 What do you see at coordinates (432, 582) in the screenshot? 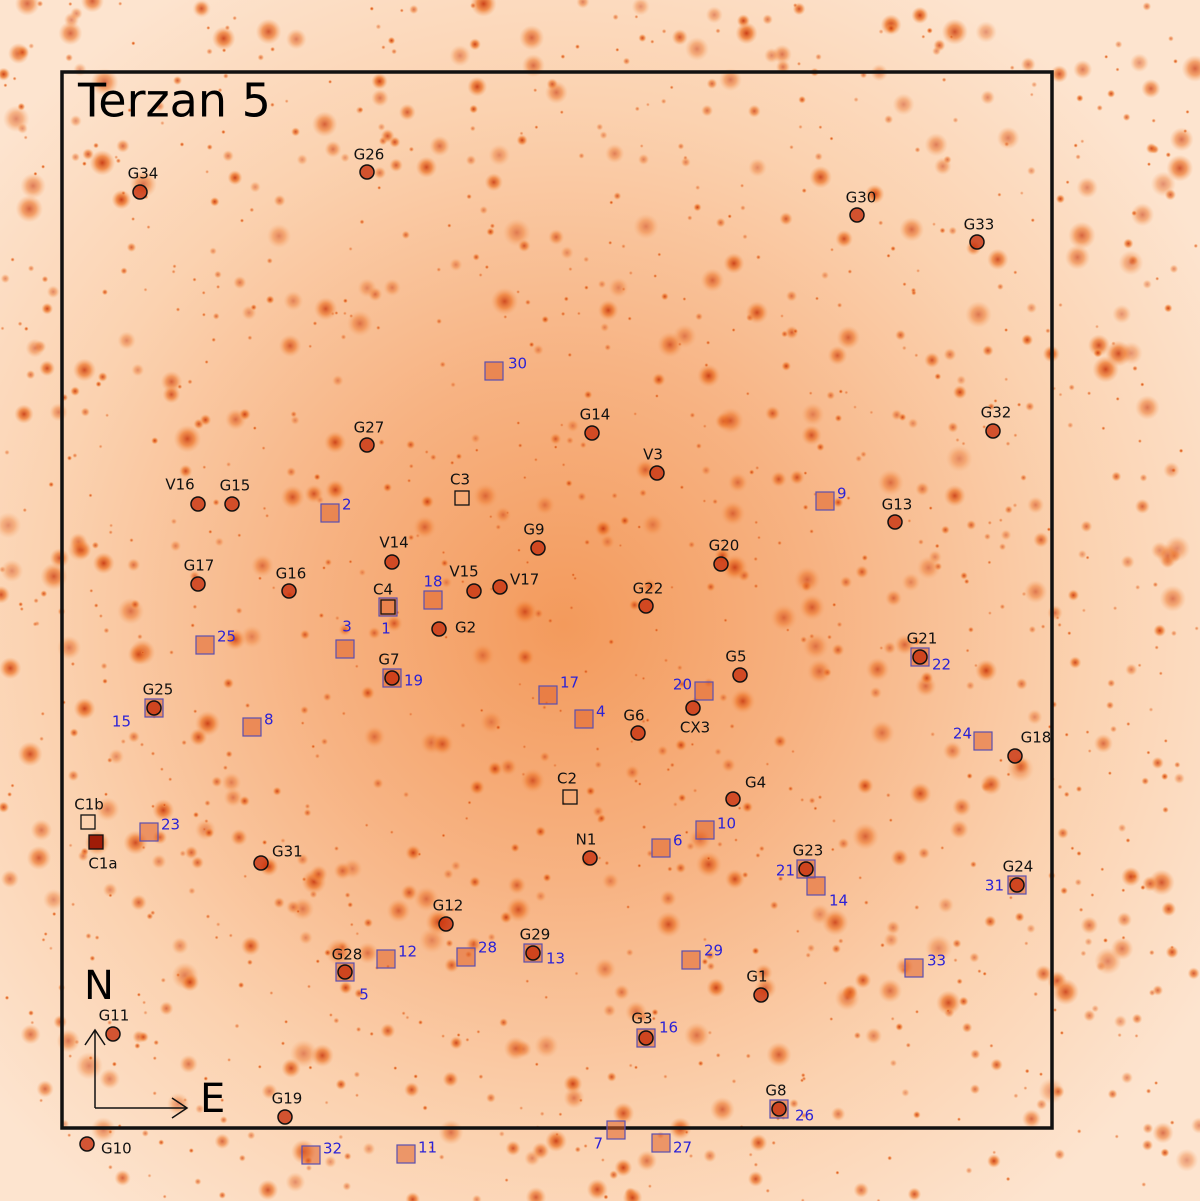
I see `square-label: 18` at bounding box center [432, 582].